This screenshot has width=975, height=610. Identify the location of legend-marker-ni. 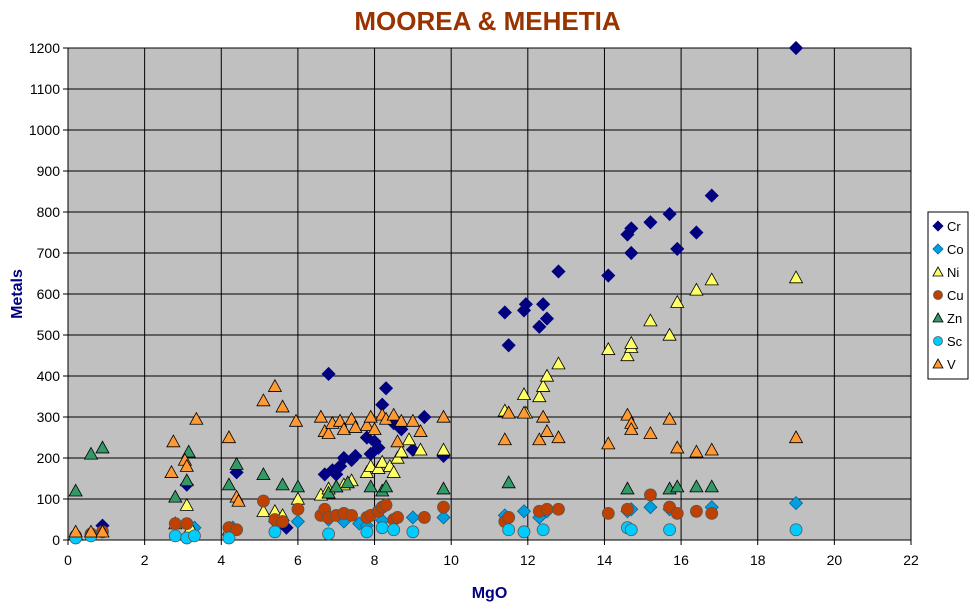
(938, 271).